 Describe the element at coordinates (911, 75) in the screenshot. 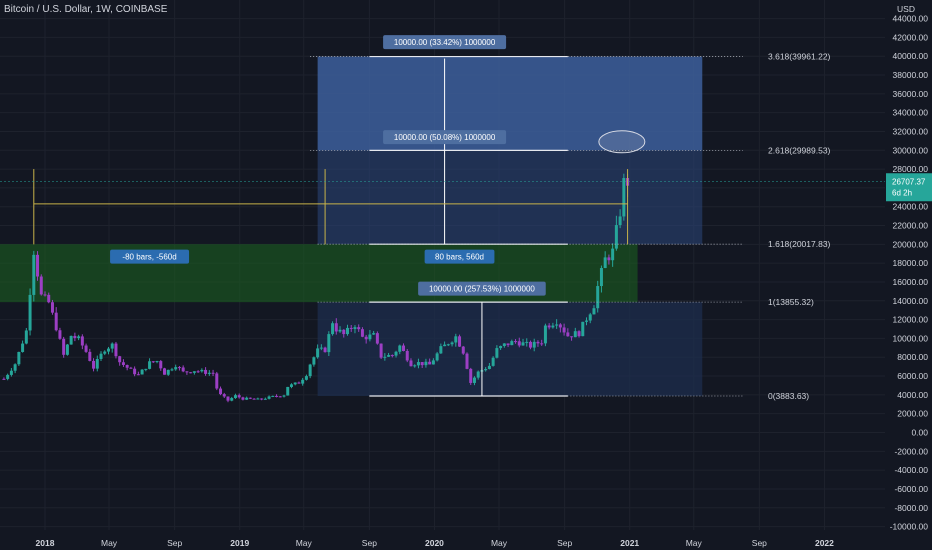

I see `y-tick-label: 38000.00` at that location.